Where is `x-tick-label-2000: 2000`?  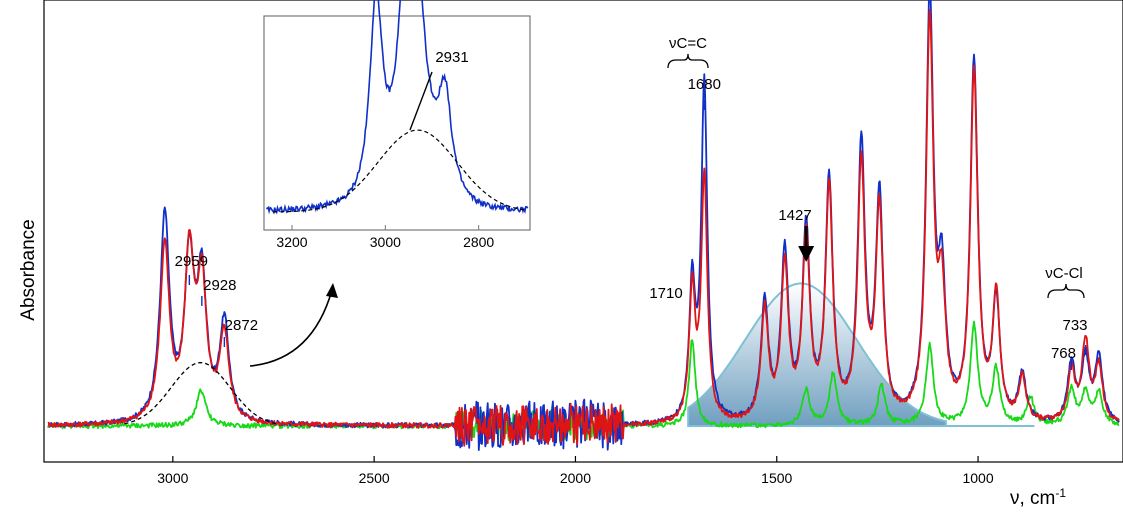 x-tick-label-2000: 2000 is located at coordinates (575, 478).